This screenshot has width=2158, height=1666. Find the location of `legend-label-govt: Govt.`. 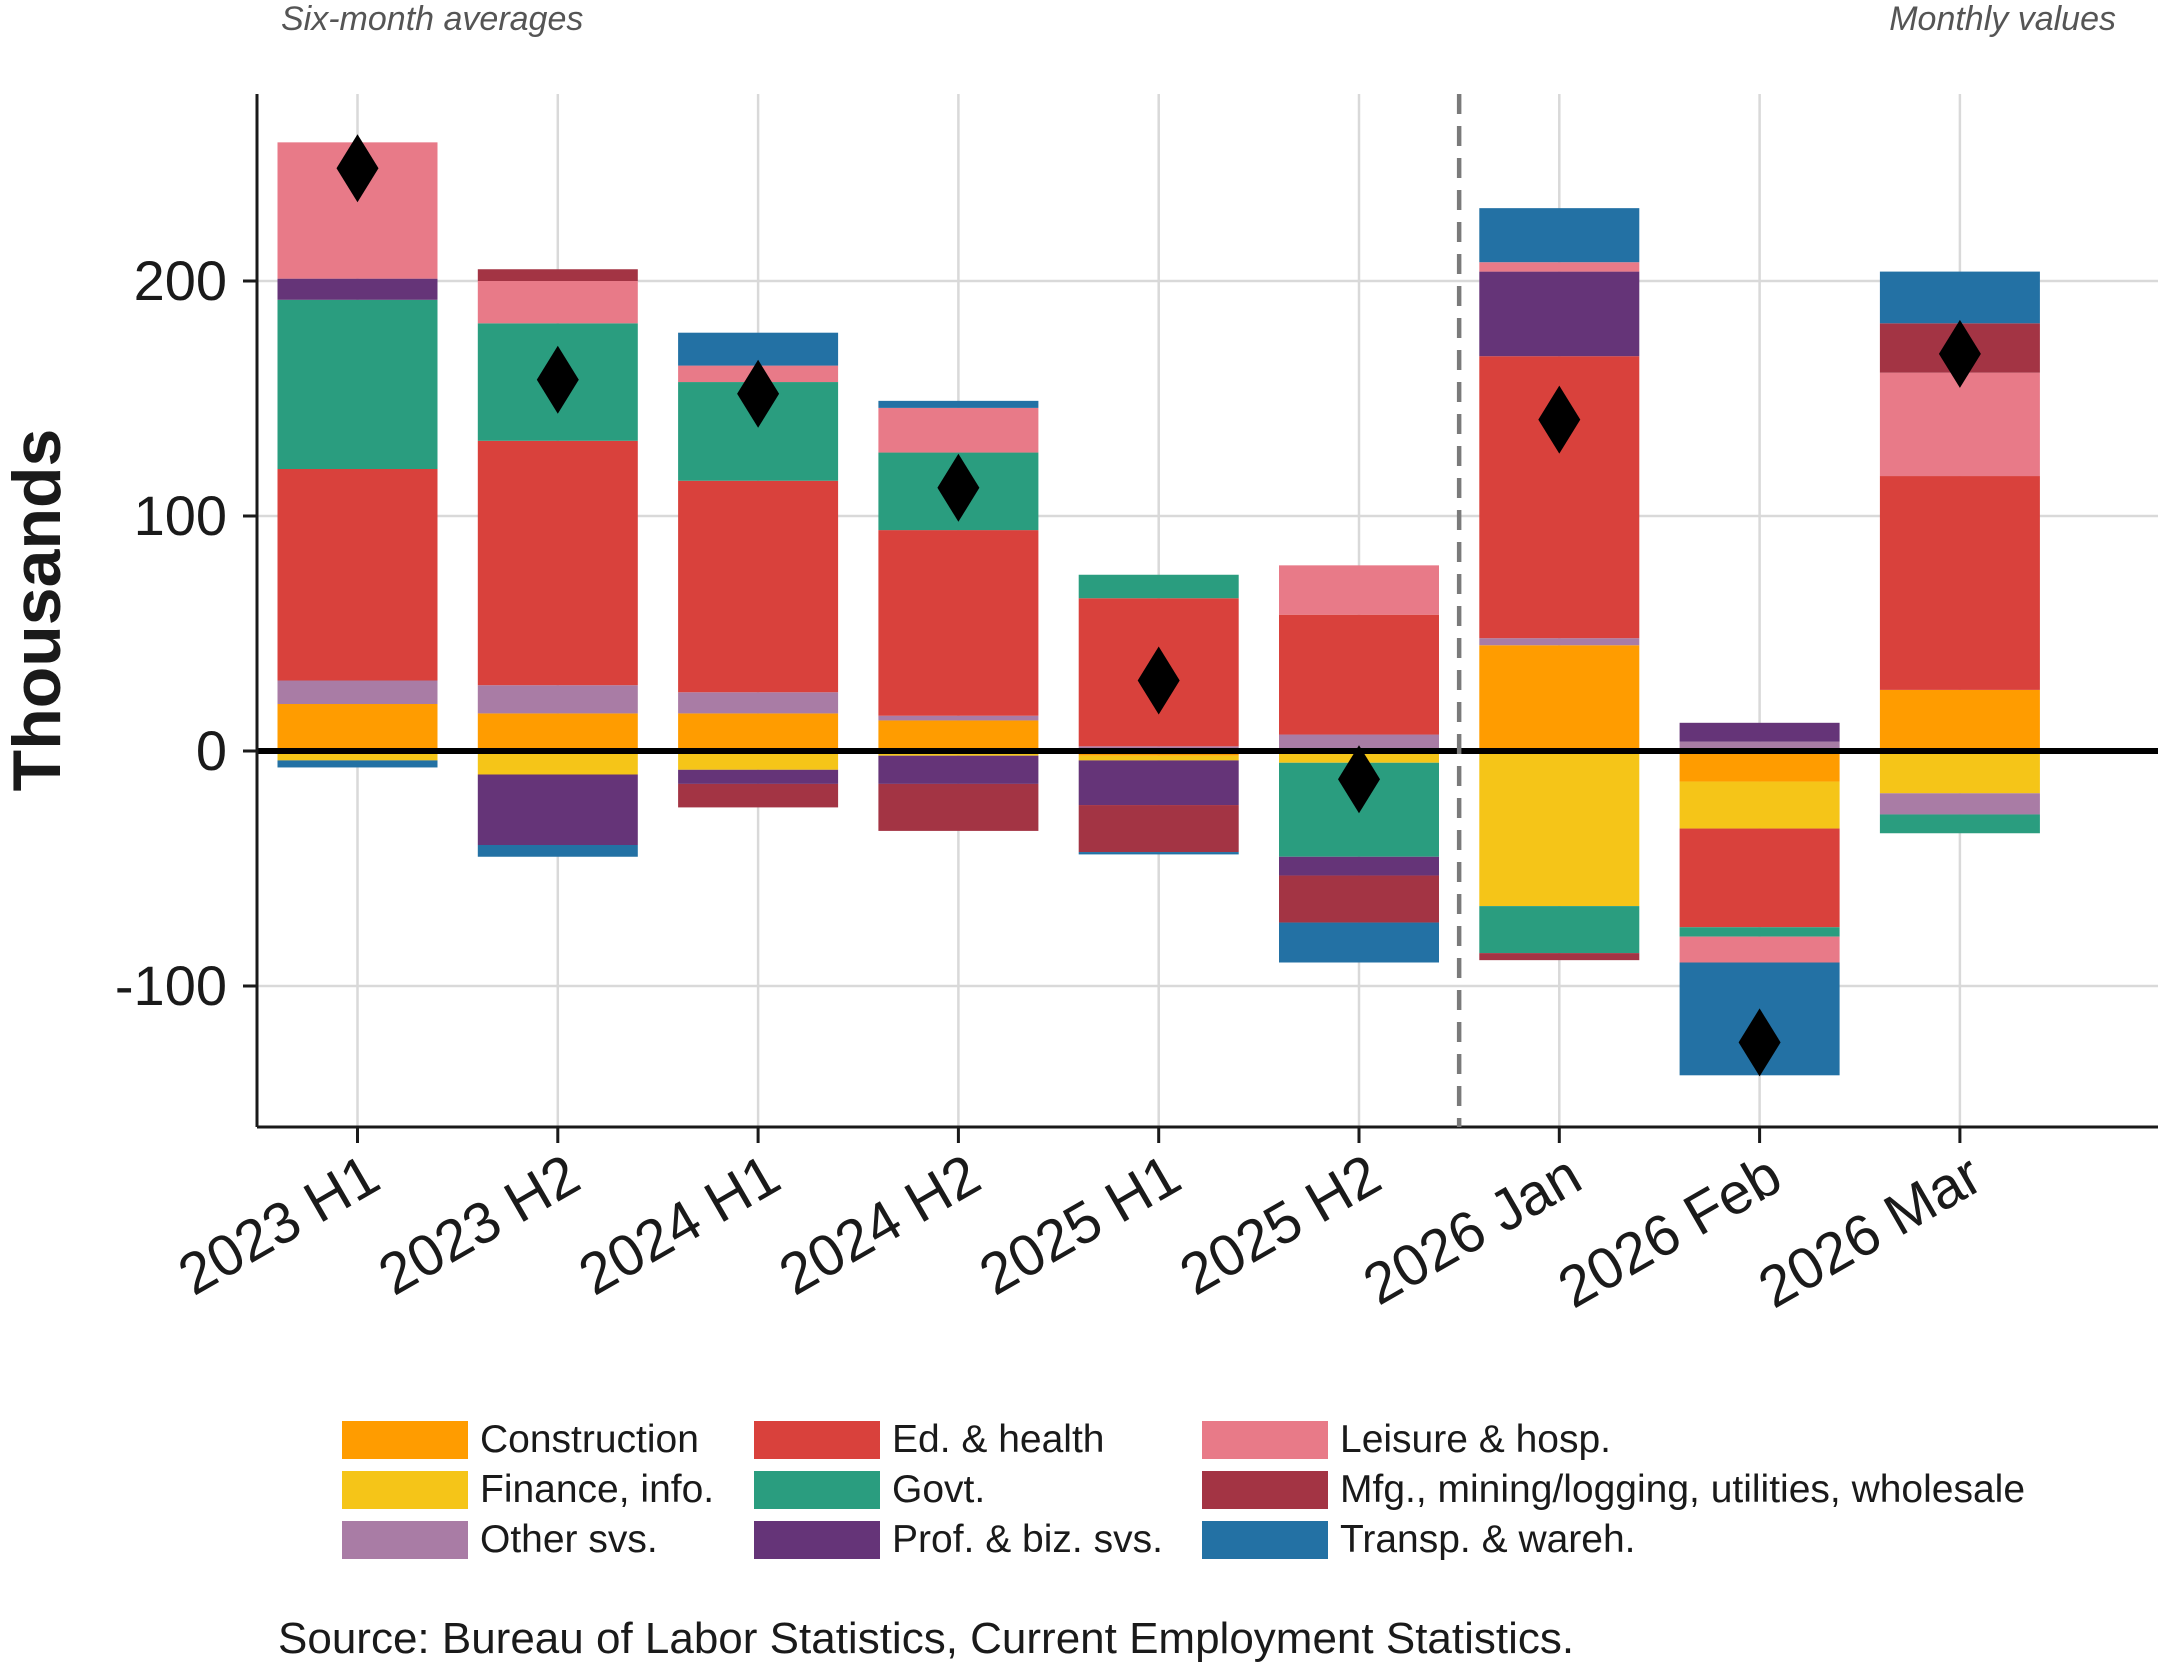

legend-label-govt: Govt. is located at coordinates (939, 1489).